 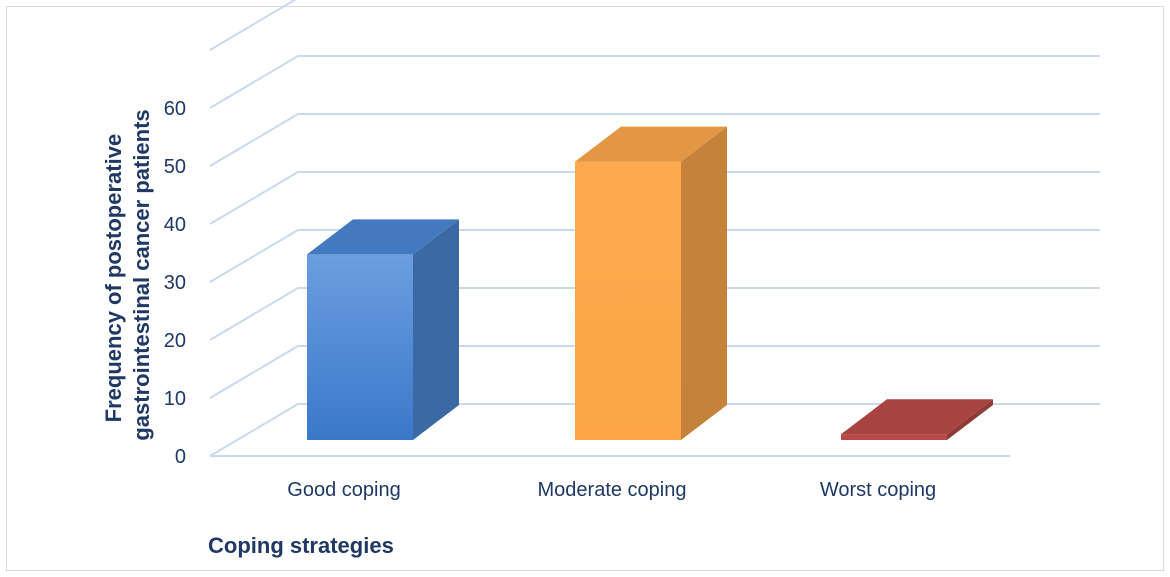 What do you see at coordinates (301, 545) in the screenshot?
I see `x-axis-title: Coping strategies` at bounding box center [301, 545].